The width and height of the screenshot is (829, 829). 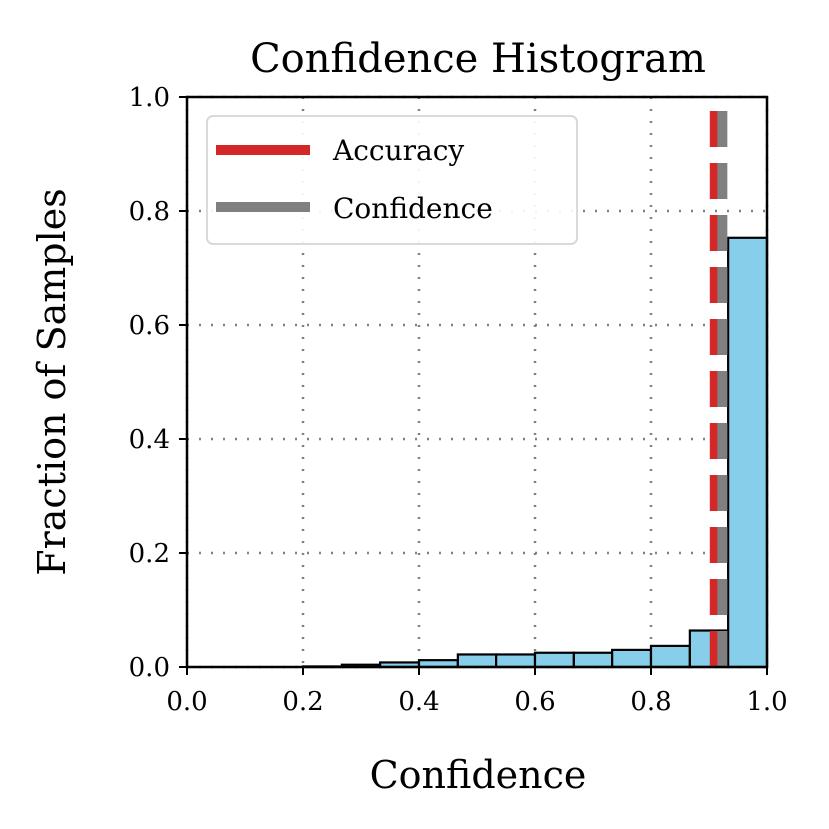 I want to click on y-tick-label: 0.2, so click(x=149, y=554).